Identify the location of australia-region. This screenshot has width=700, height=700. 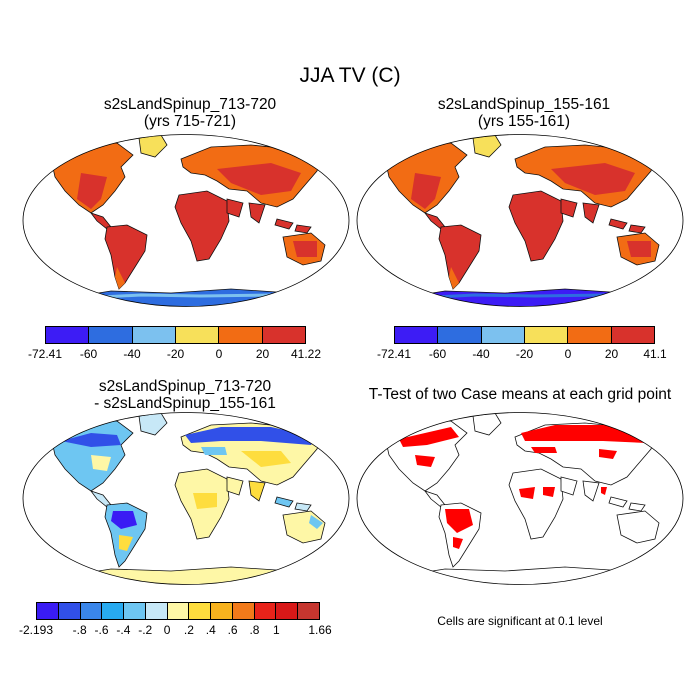
(638, 527).